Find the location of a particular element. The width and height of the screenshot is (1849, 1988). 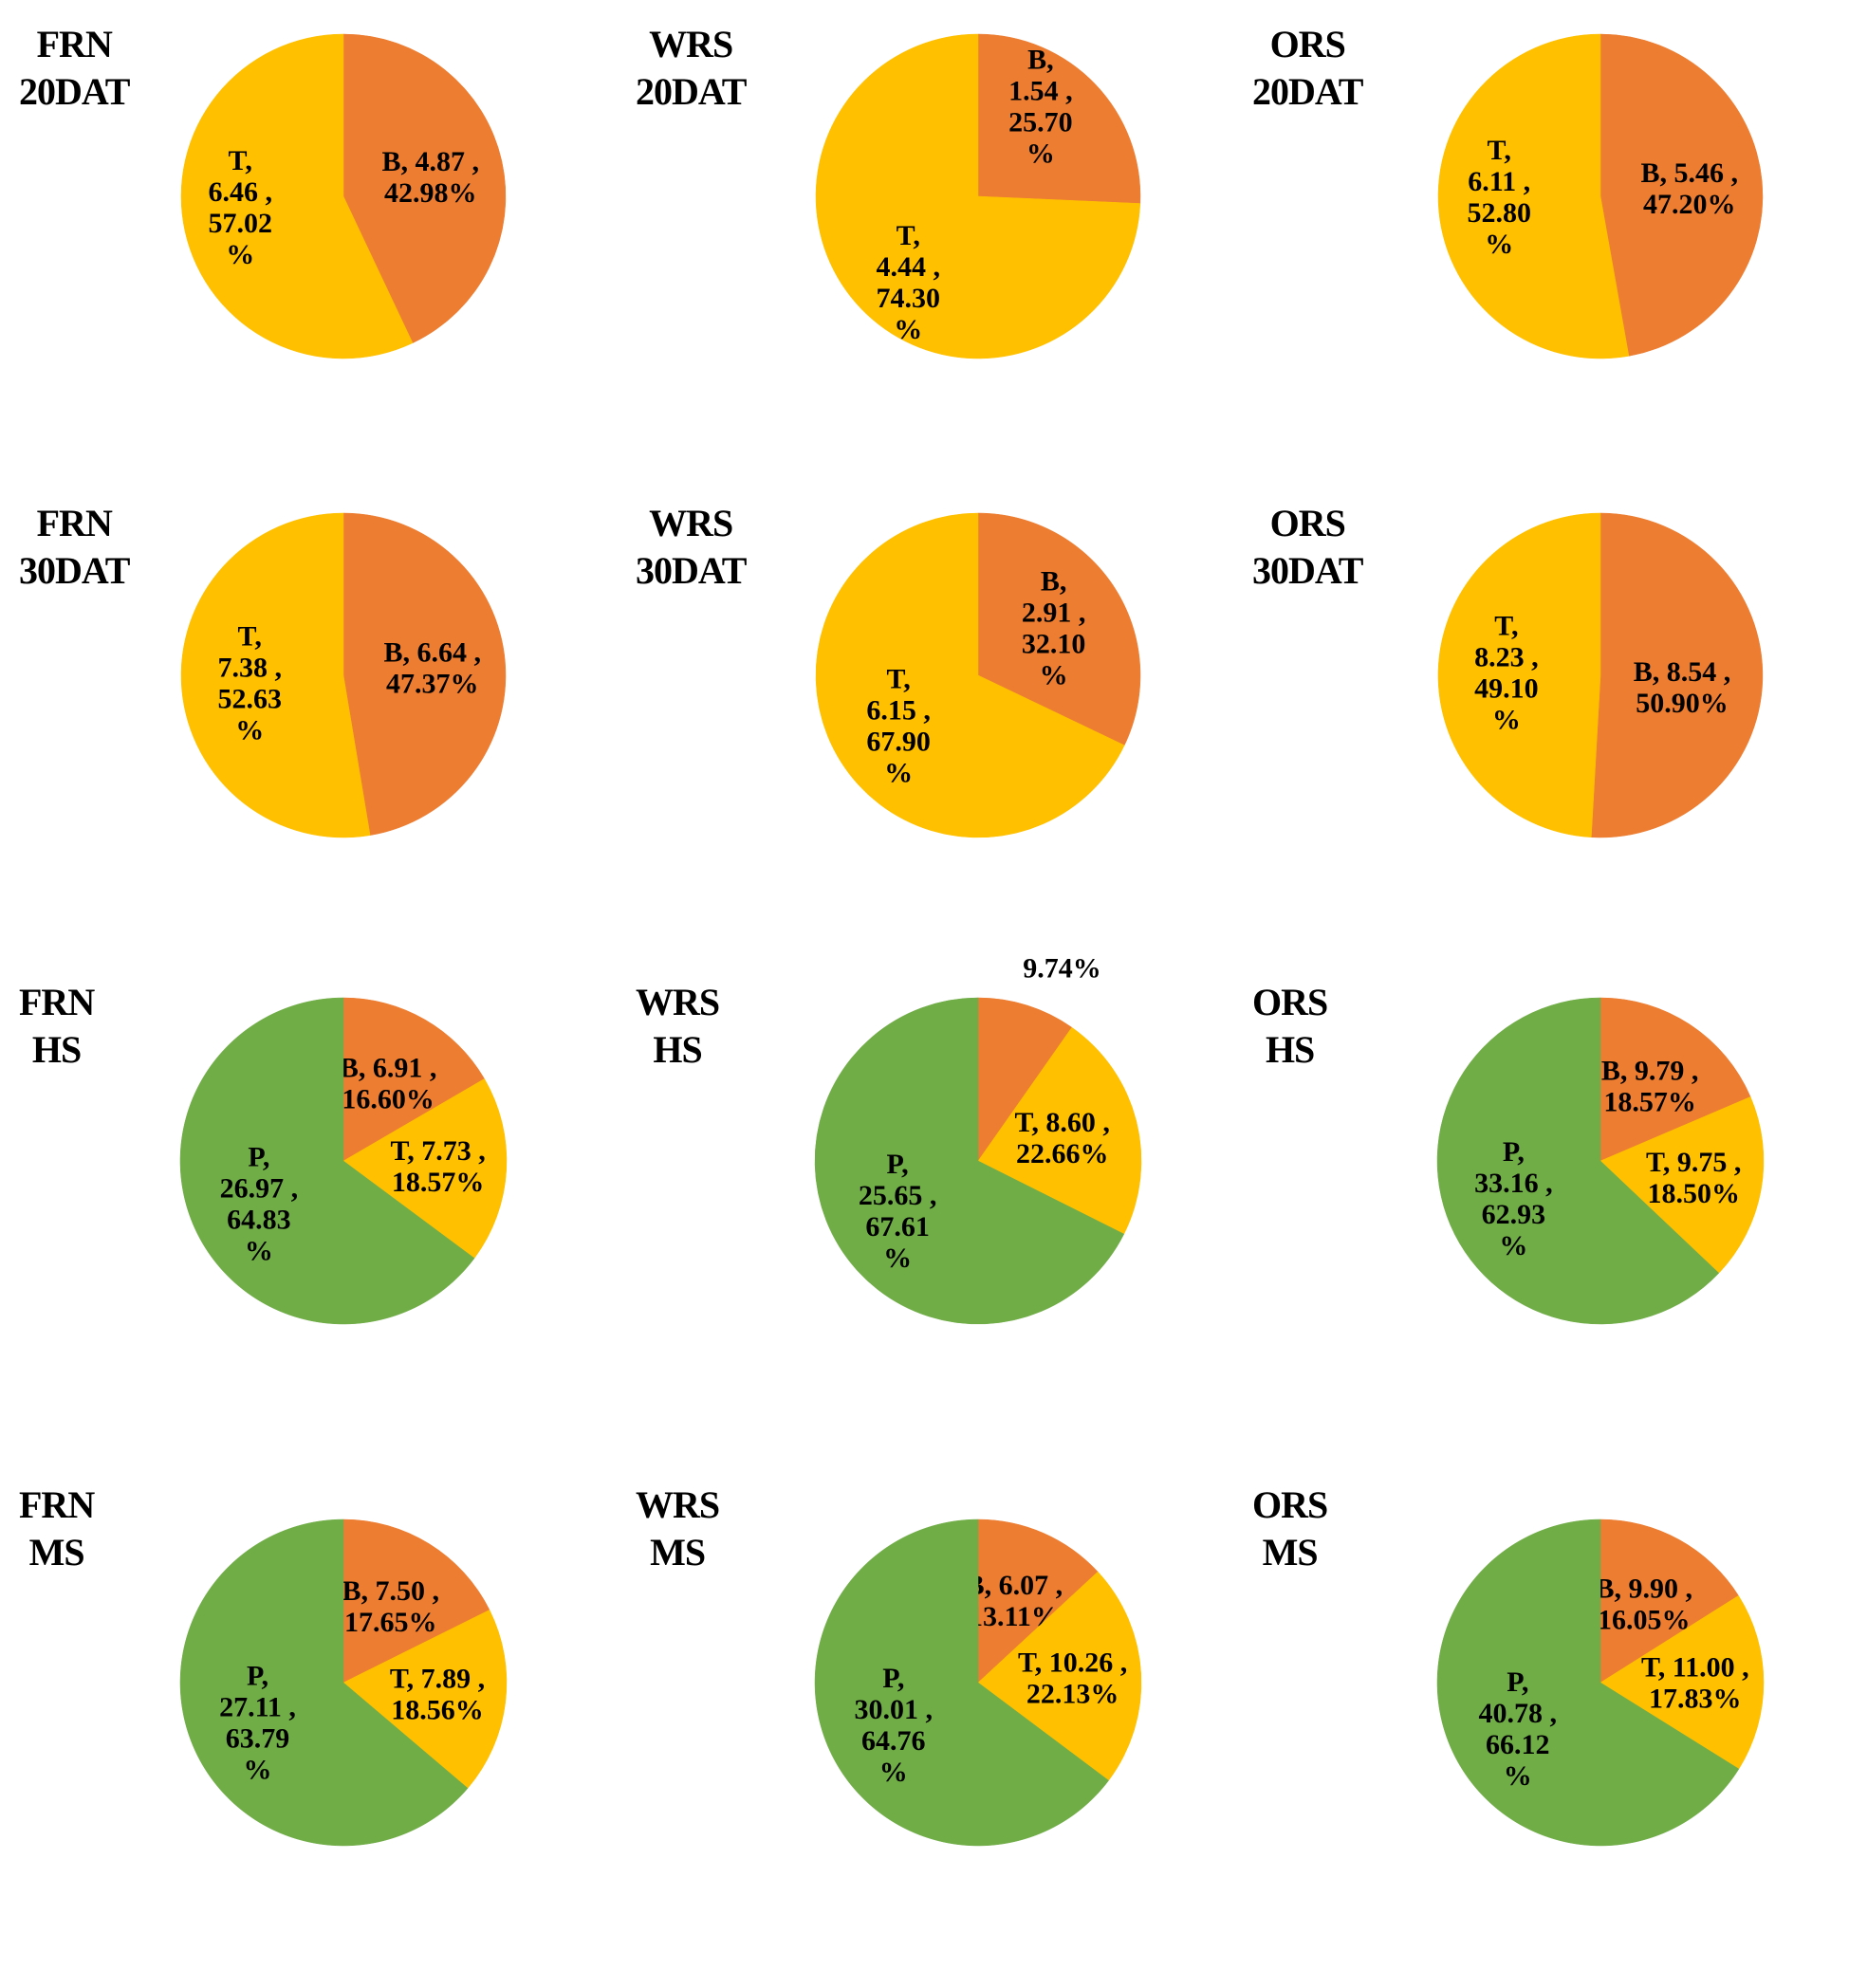

data-label-t: T, 8.60 , 22.66% is located at coordinates (1062, 1138).